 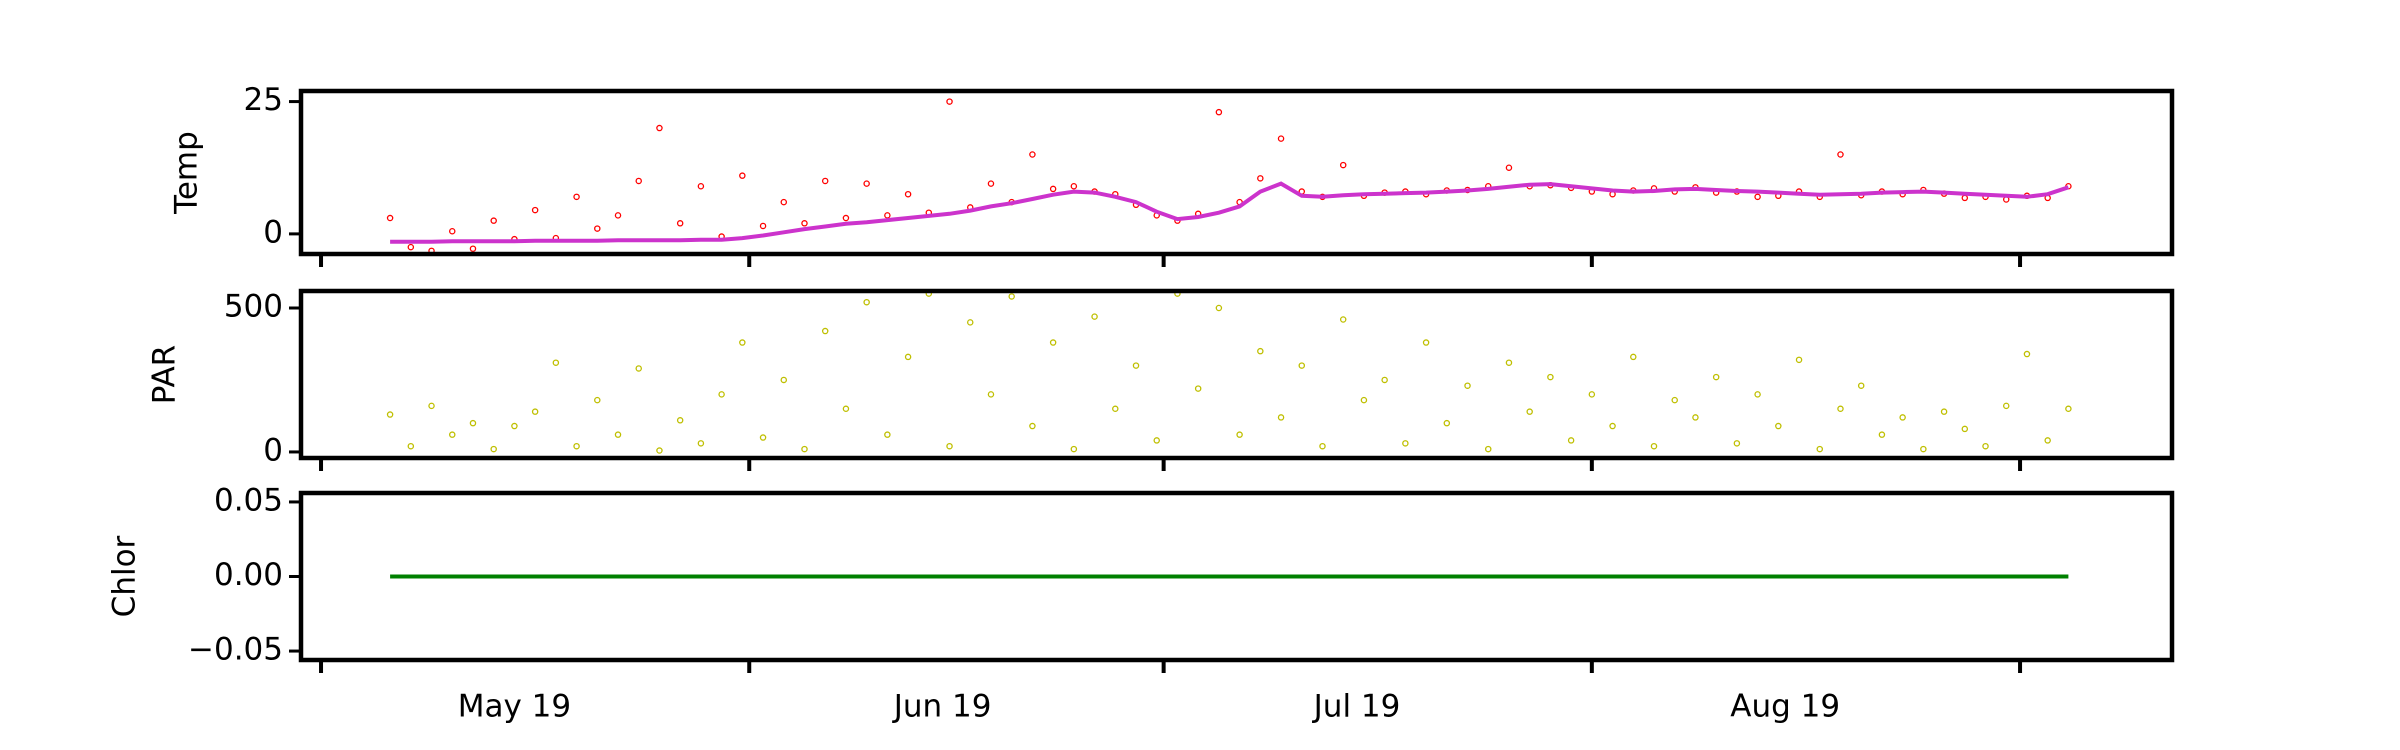 I want to click on y-tick-label: −0.05, so click(x=235, y=650).